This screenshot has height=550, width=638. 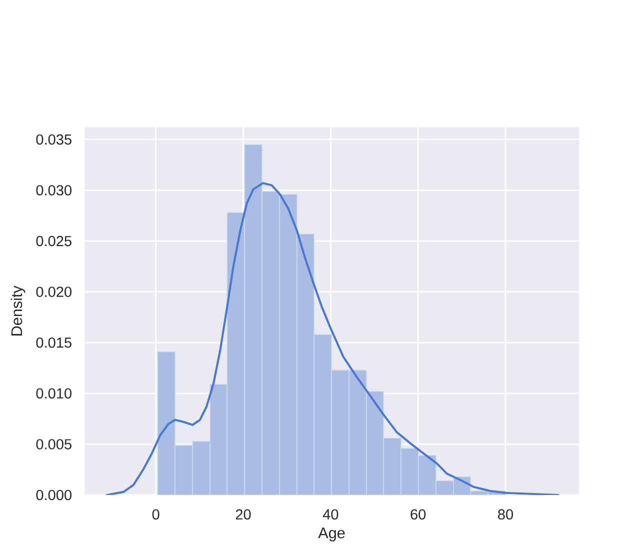 I want to click on y-tick-label: 0.010, so click(x=54, y=393).